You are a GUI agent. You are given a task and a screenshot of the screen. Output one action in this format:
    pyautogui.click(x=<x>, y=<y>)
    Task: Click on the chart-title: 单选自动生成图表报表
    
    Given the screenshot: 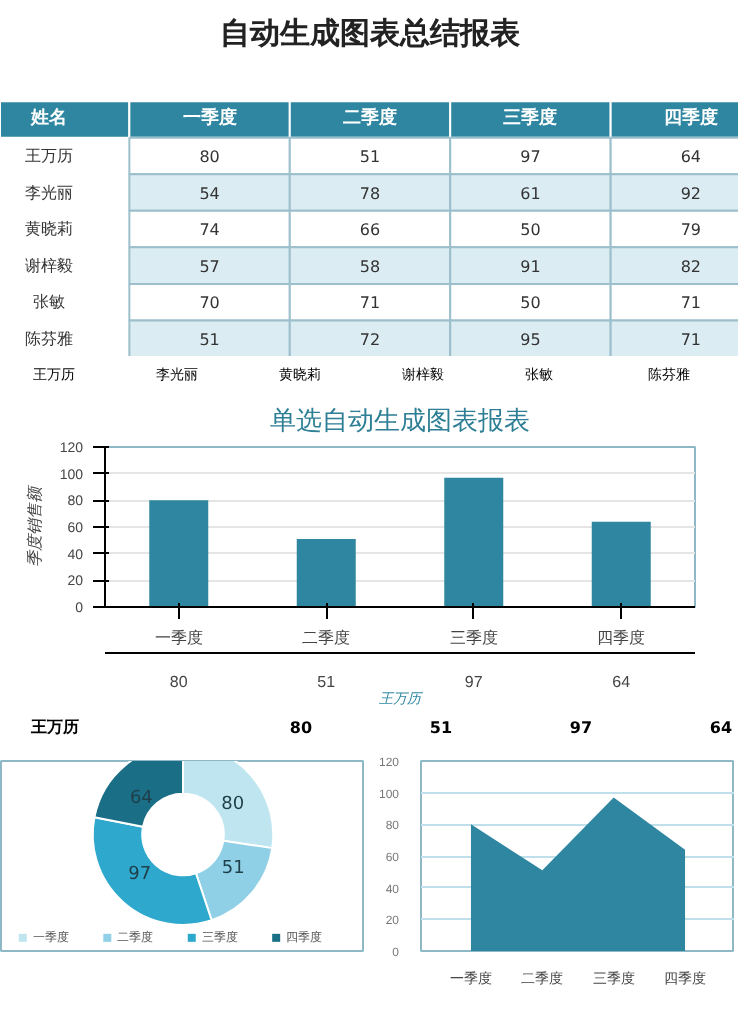 What is the action you would take?
    pyautogui.click(x=400, y=422)
    